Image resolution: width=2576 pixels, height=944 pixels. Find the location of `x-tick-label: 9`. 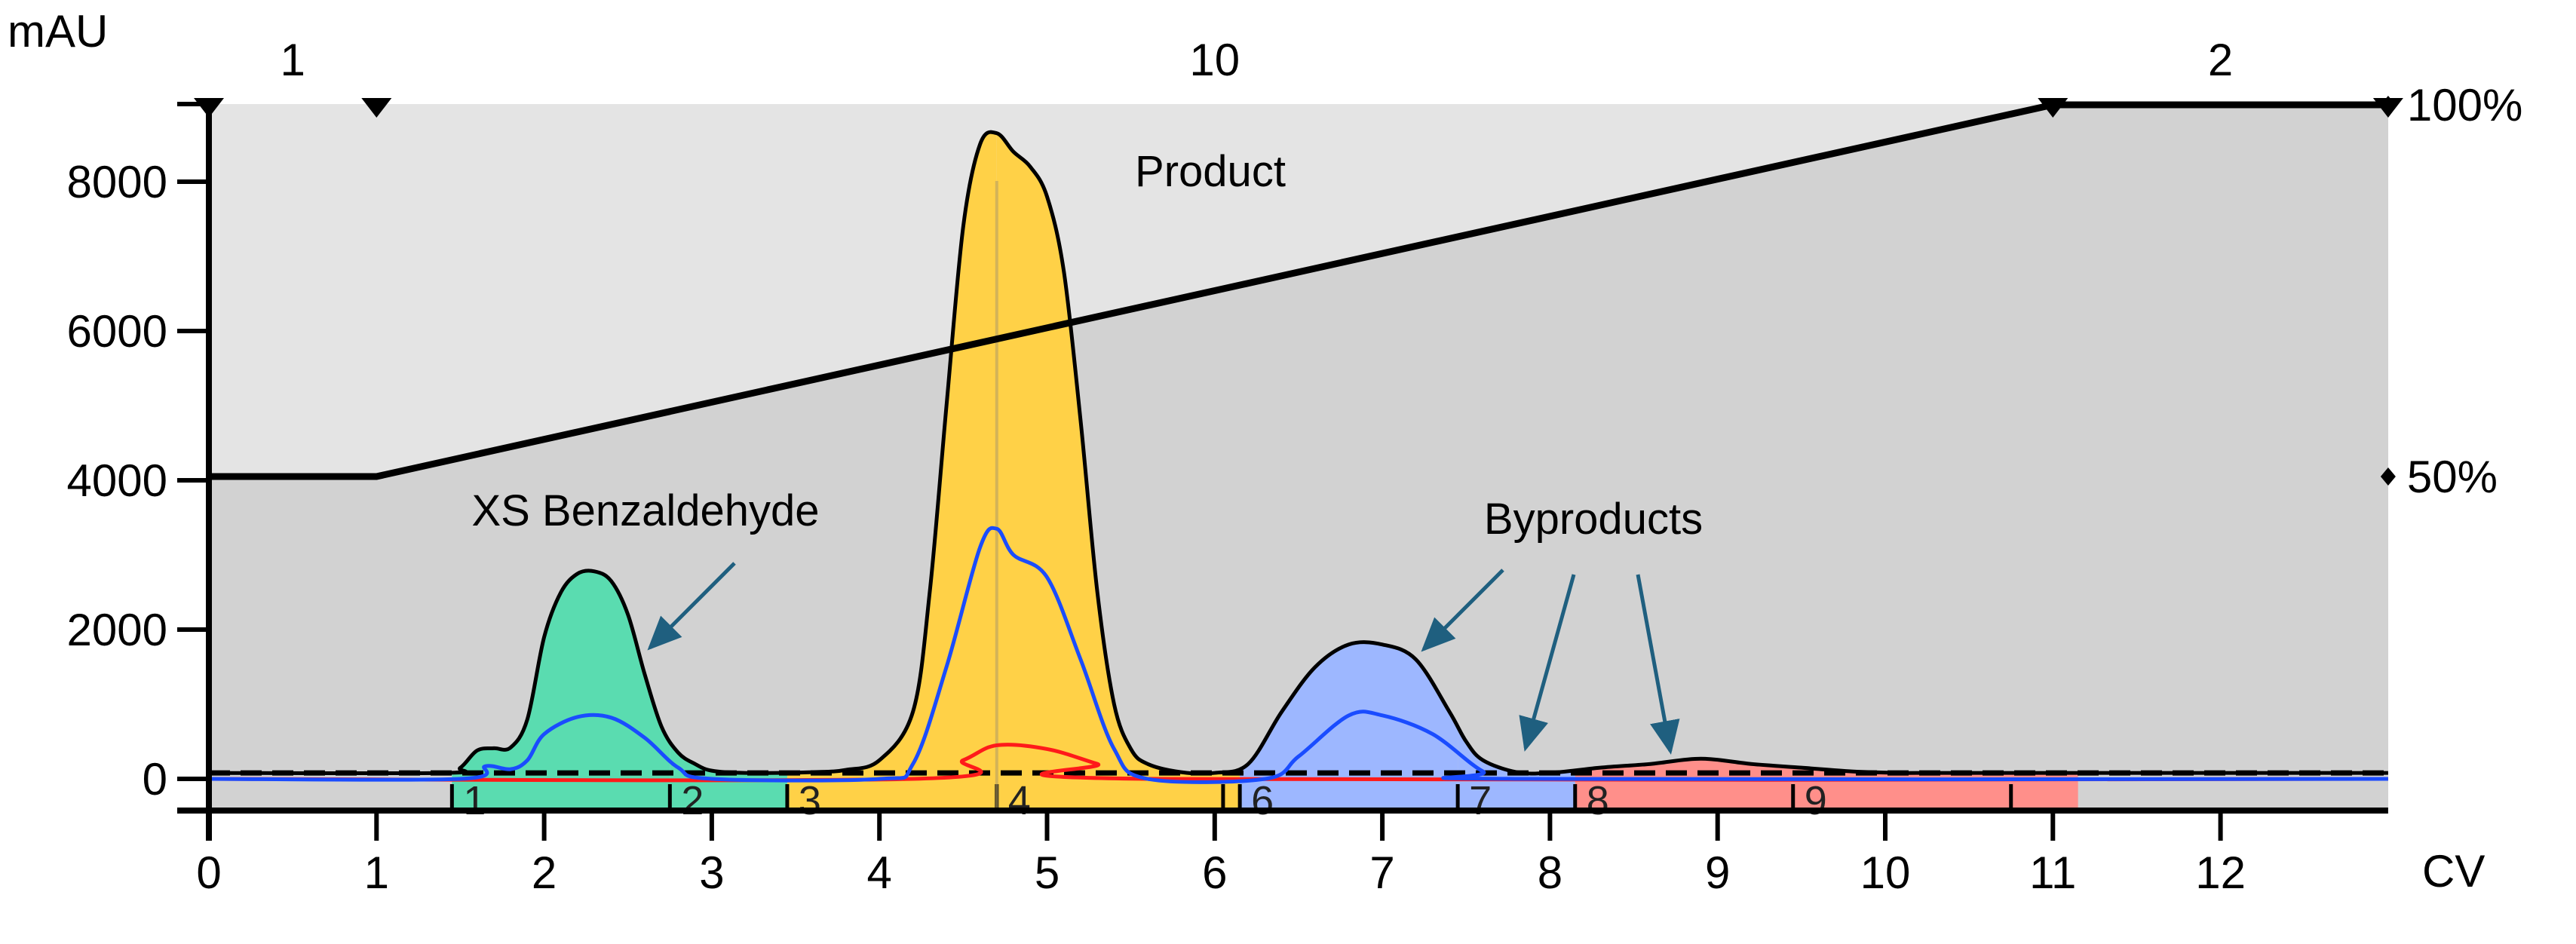

x-tick-label: 9 is located at coordinates (1717, 872).